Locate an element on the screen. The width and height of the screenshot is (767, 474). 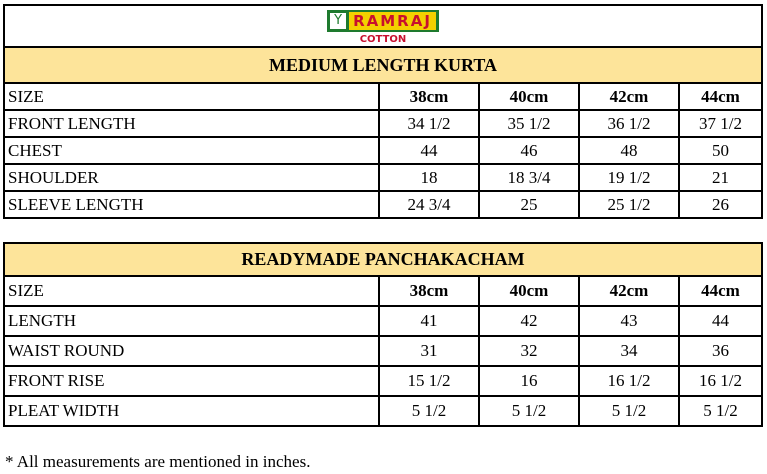
cell: 35 1/2 is located at coordinates (529, 123).